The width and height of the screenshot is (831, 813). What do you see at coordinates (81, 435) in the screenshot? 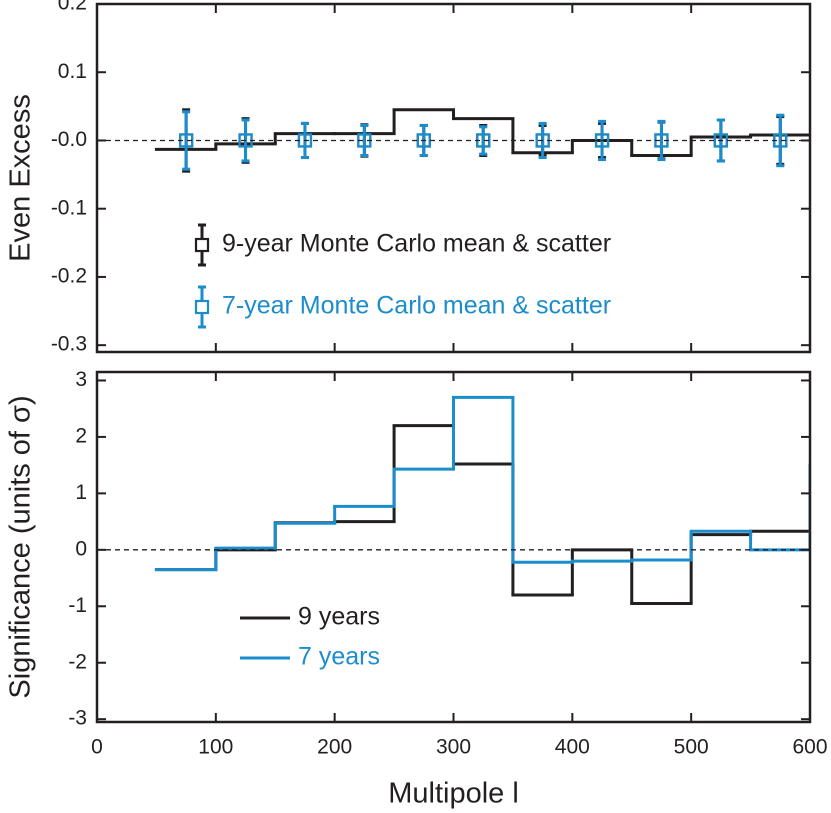
I see `y-tick-label: 2` at bounding box center [81, 435].